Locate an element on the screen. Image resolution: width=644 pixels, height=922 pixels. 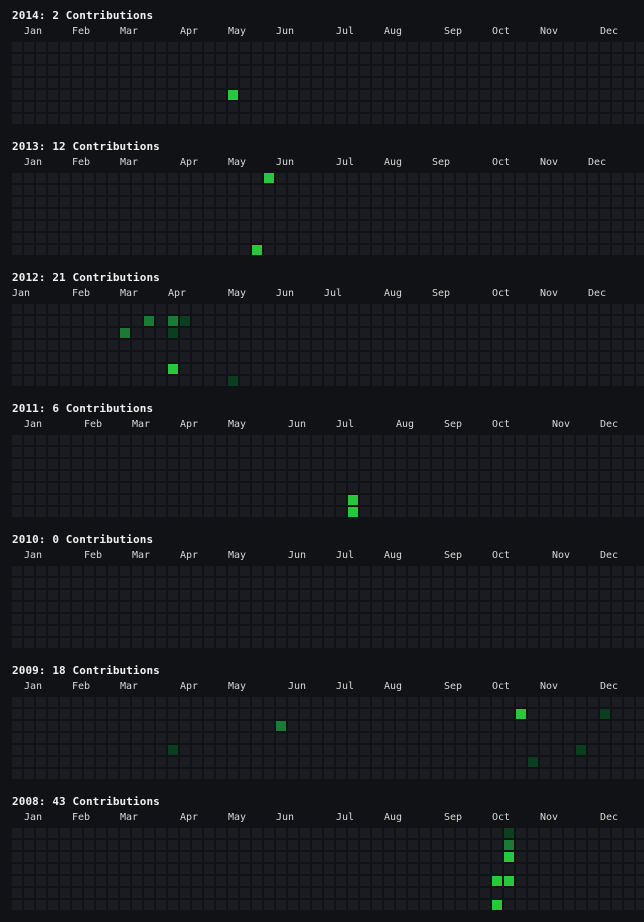
contribution-cell-active is located at coordinates (605, 714).